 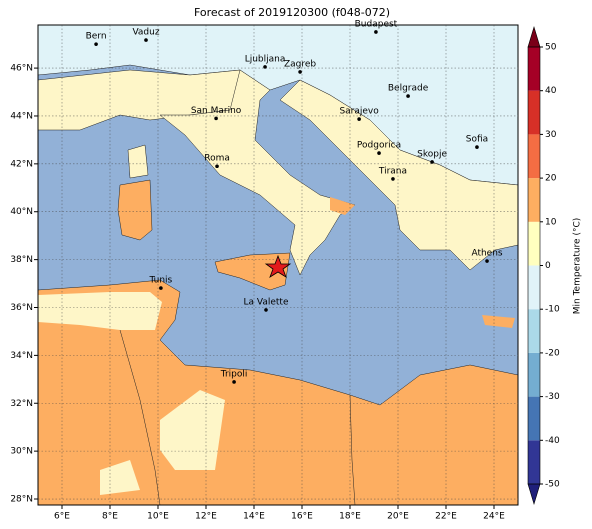 What do you see at coordinates (216, 111) in the screenshot?
I see `city-label: San Marino` at bounding box center [216, 111].